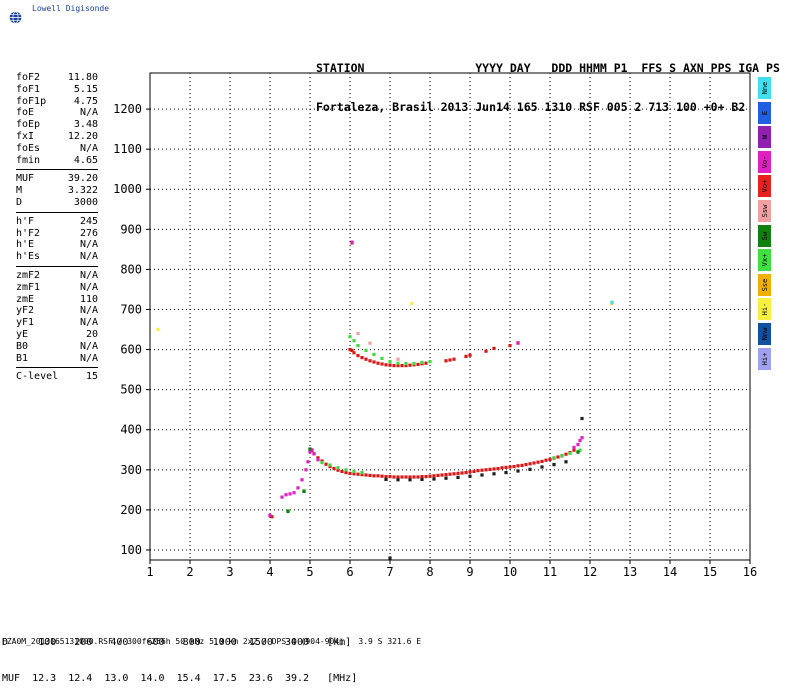  I want to click on param-row: C-level 15, so click(57, 377).